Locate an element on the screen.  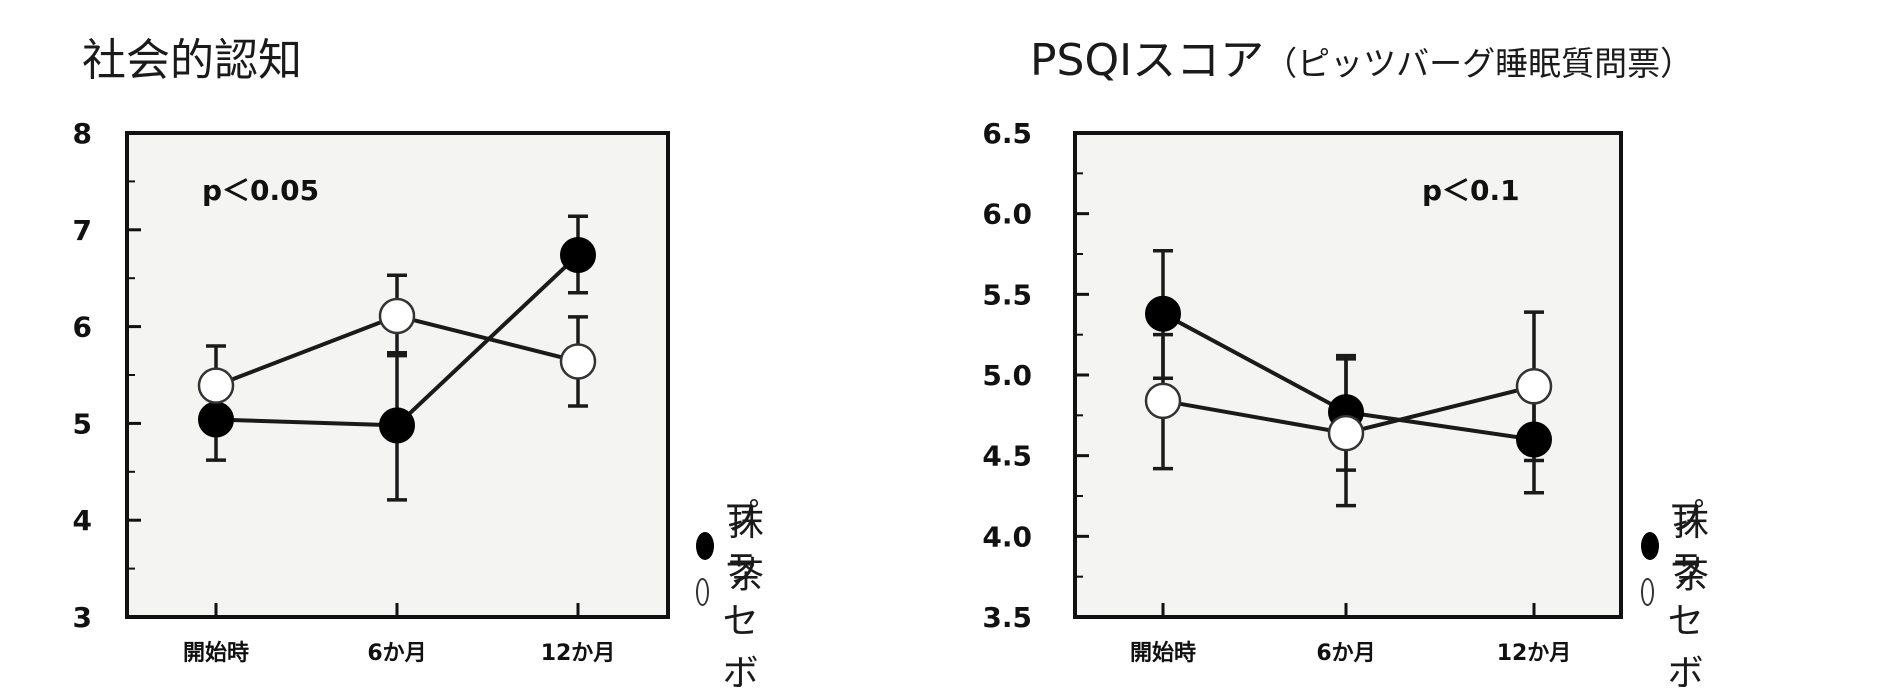
chart-title-psqi: PSQIスコア（ピッツバーグ睡眠質問票） is located at coordinates (1361, 56).